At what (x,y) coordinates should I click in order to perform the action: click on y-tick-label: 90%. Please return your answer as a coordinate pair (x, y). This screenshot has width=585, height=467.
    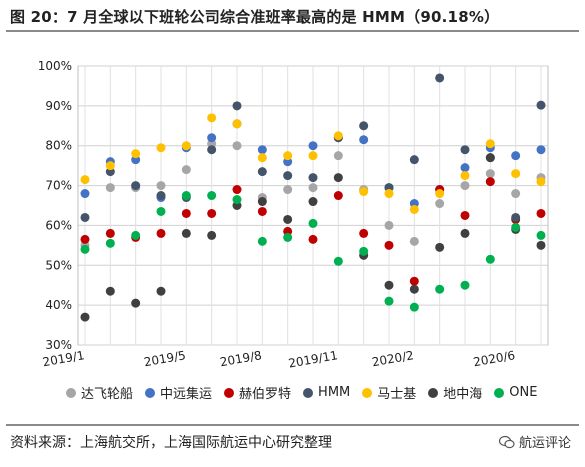
    Looking at the image, I should click on (58, 106).